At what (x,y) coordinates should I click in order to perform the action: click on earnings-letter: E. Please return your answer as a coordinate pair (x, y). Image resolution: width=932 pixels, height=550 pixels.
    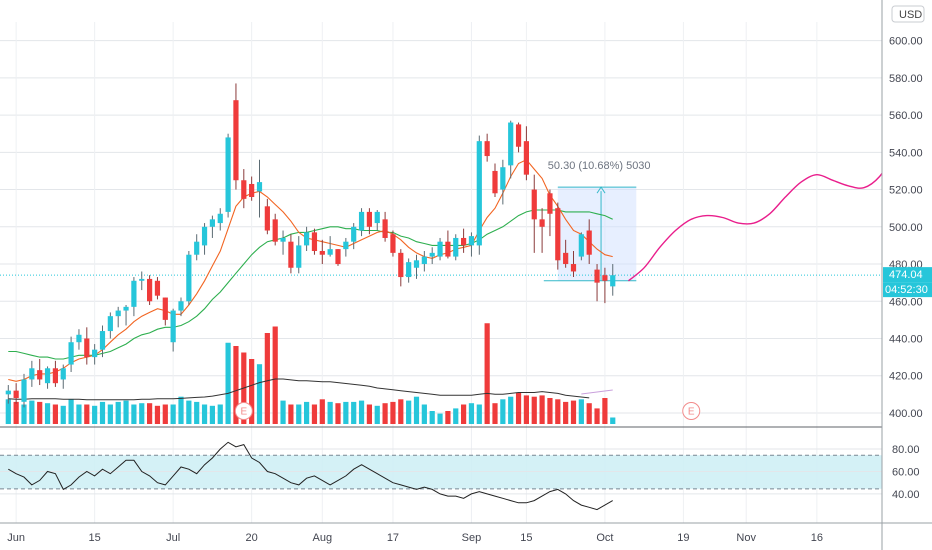
    Looking at the image, I should click on (691, 412).